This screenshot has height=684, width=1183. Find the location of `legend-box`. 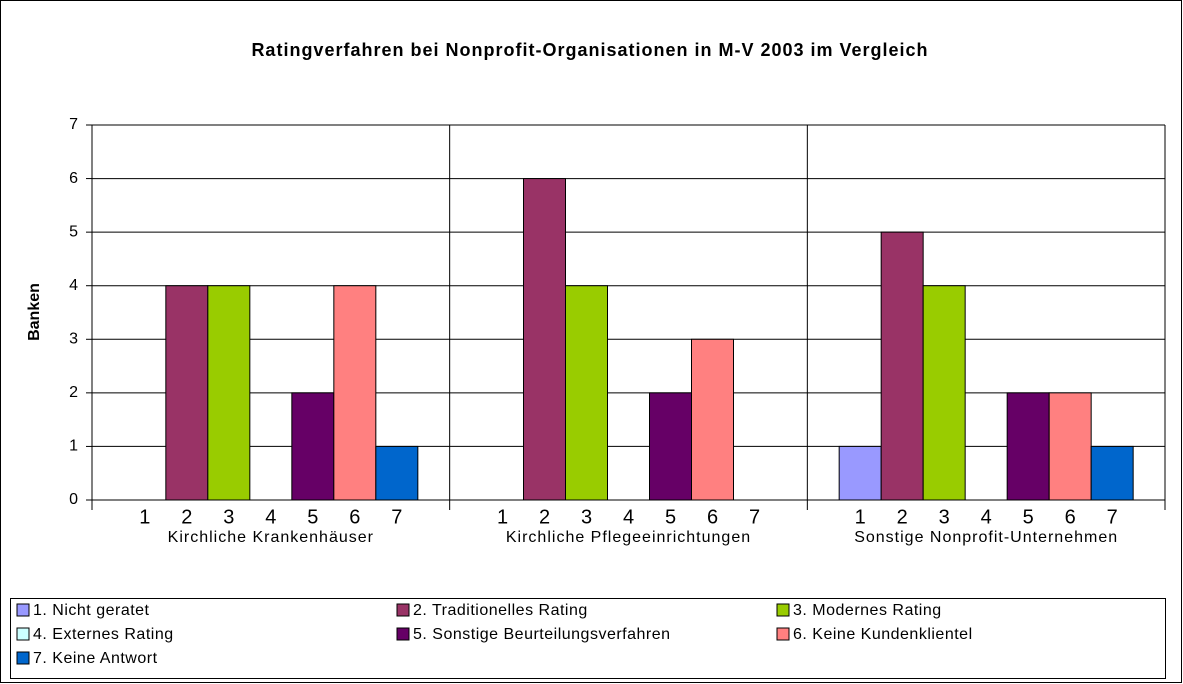

legend-box is located at coordinates (588, 638).